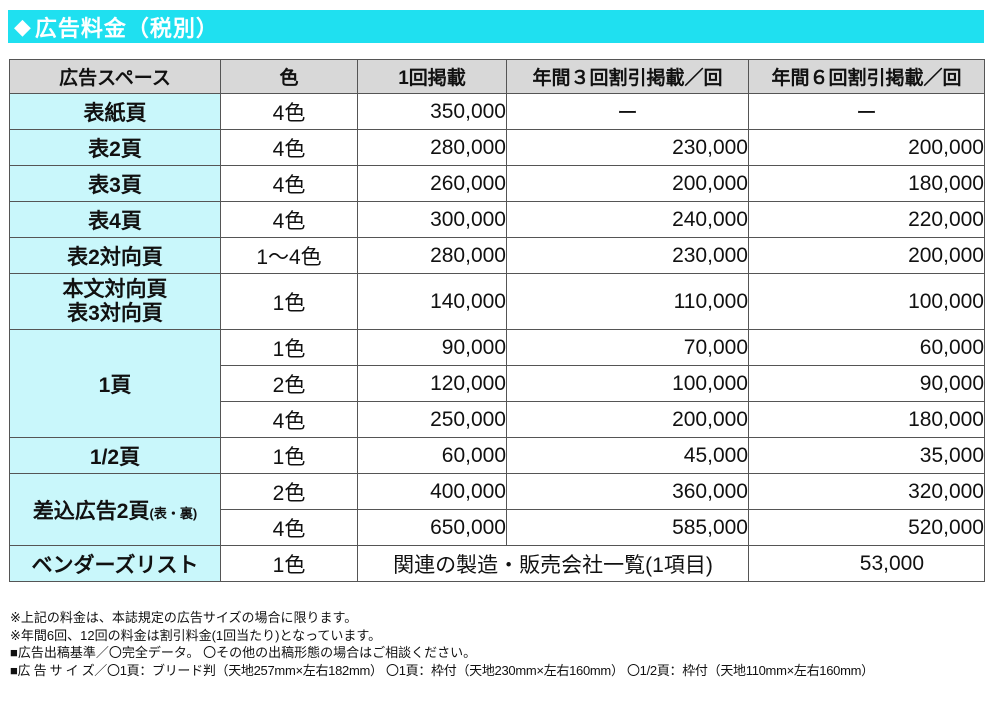  I want to click on price-single-cell: 400,000, so click(432, 491).